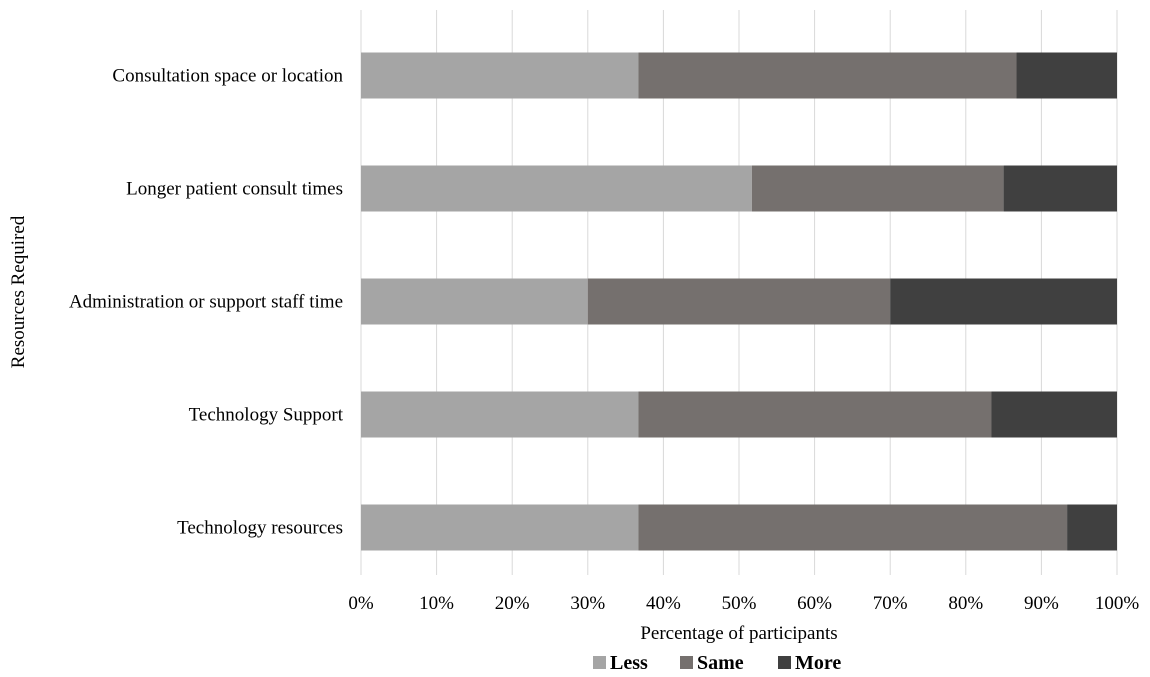 This screenshot has height=677, width=1150. I want to click on category-label: Administration or support staff time, so click(206, 302).